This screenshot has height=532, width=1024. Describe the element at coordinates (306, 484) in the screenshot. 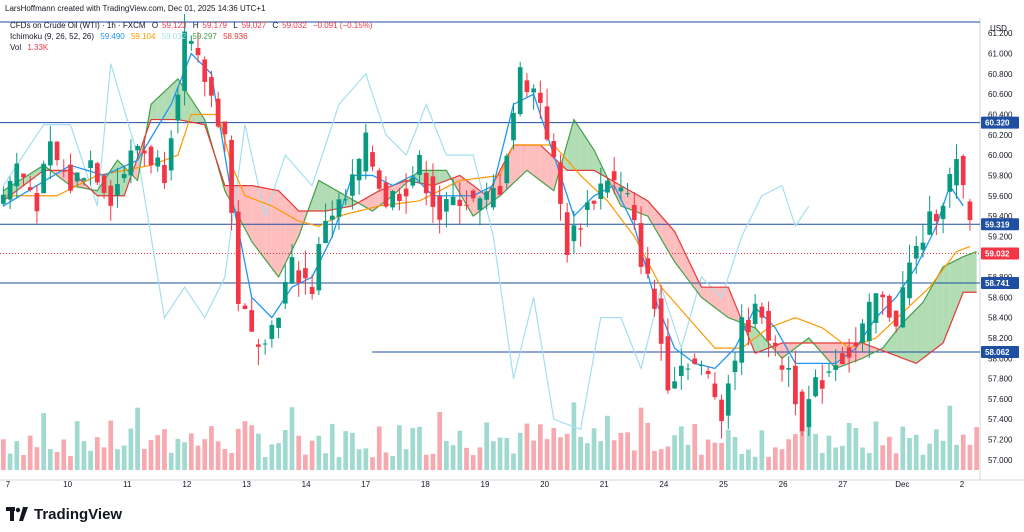

I see `time-tick-label: 14` at that location.